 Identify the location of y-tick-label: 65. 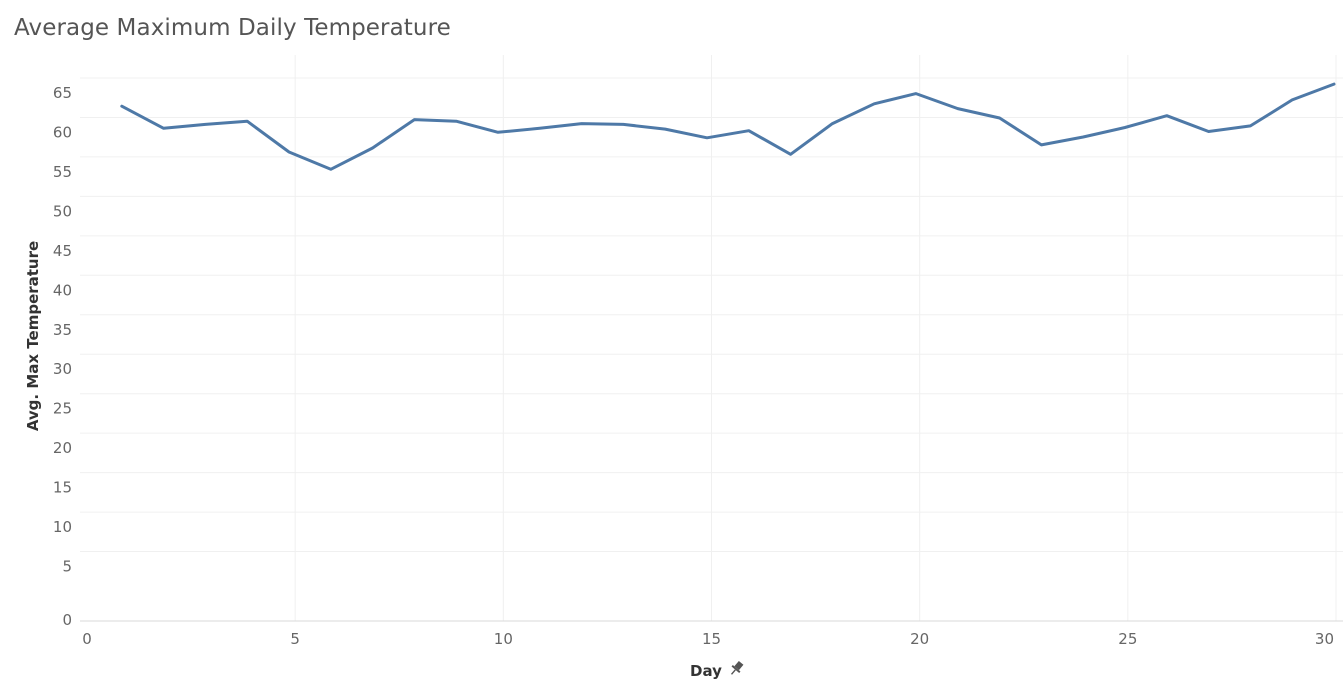
(62, 93).